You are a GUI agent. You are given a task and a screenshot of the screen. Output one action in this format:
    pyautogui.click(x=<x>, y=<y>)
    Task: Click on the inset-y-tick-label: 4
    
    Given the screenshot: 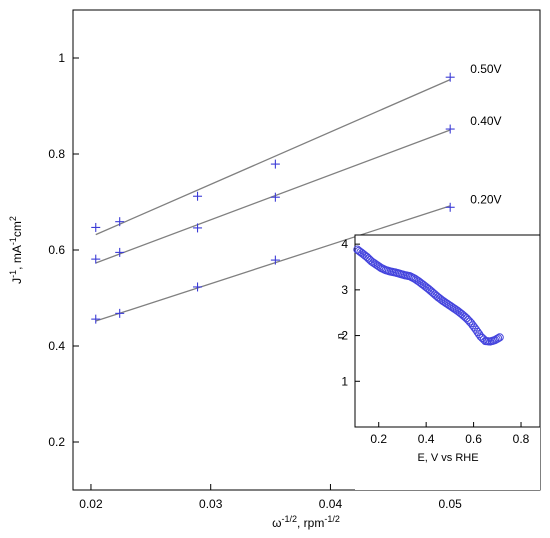 What is the action you would take?
    pyautogui.click(x=344, y=244)
    